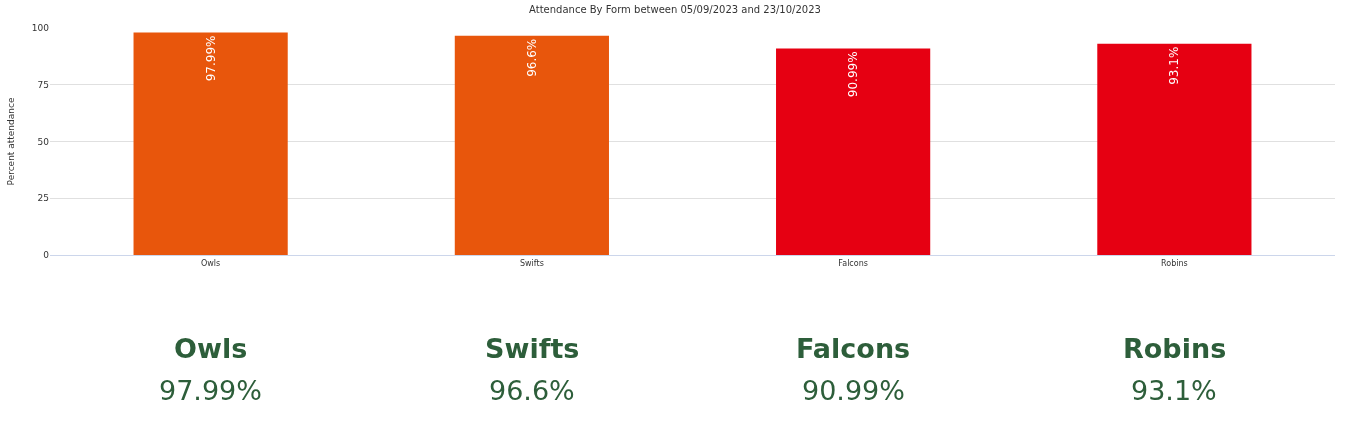  Describe the element at coordinates (211, 263) in the screenshot. I see `x-tick-label: Owls` at that location.